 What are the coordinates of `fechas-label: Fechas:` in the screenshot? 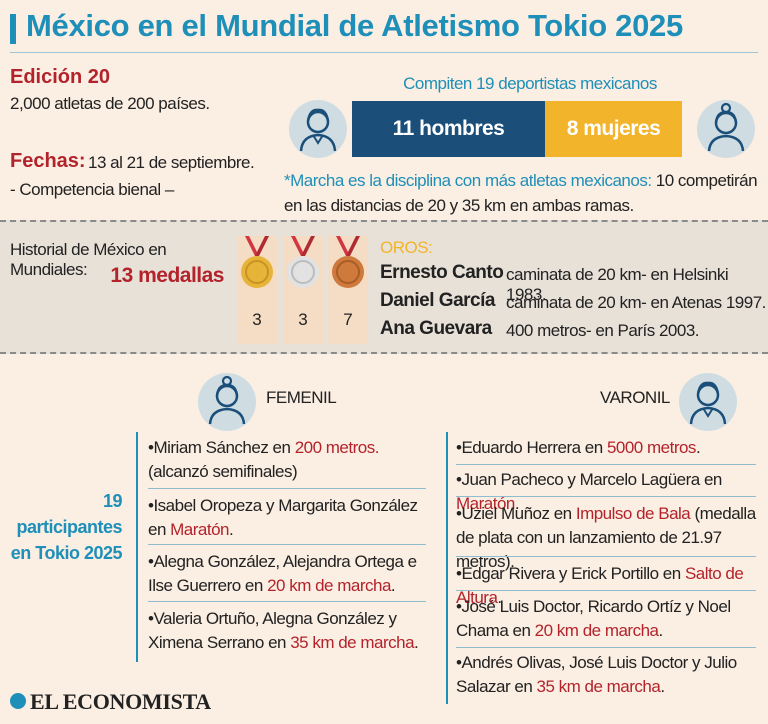 It's located at (48, 161).